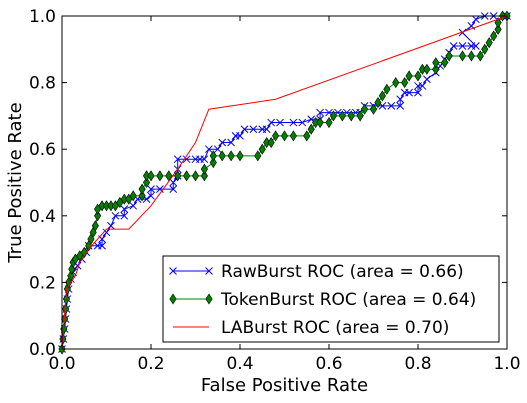  What do you see at coordinates (284, 385) in the screenshot?
I see `x-axis-label: False Positive Rate` at bounding box center [284, 385].